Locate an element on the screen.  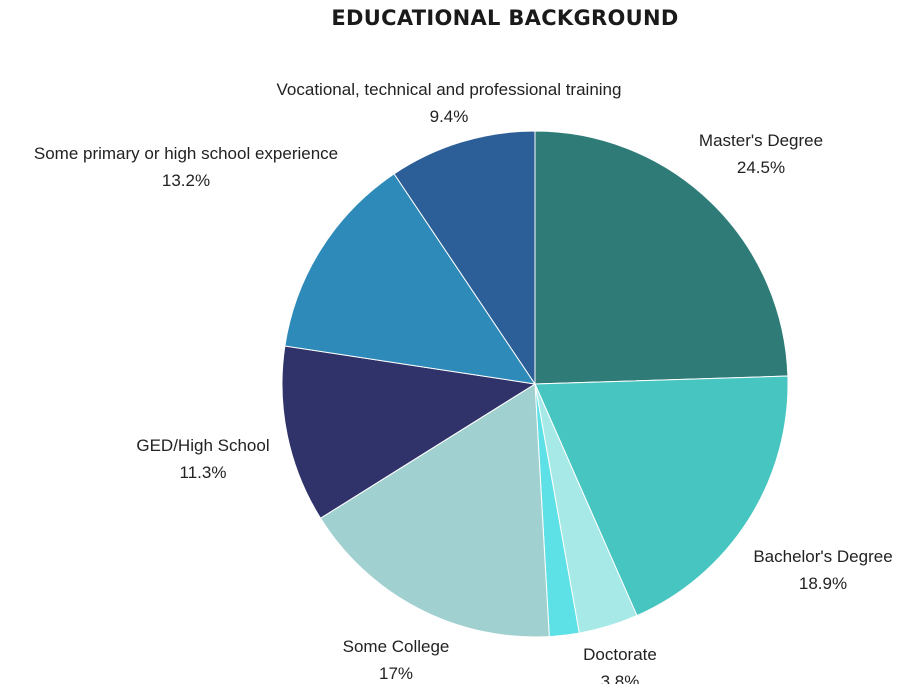
pie-slice-vocational-technical-and-professional-training is located at coordinates (464, 258).